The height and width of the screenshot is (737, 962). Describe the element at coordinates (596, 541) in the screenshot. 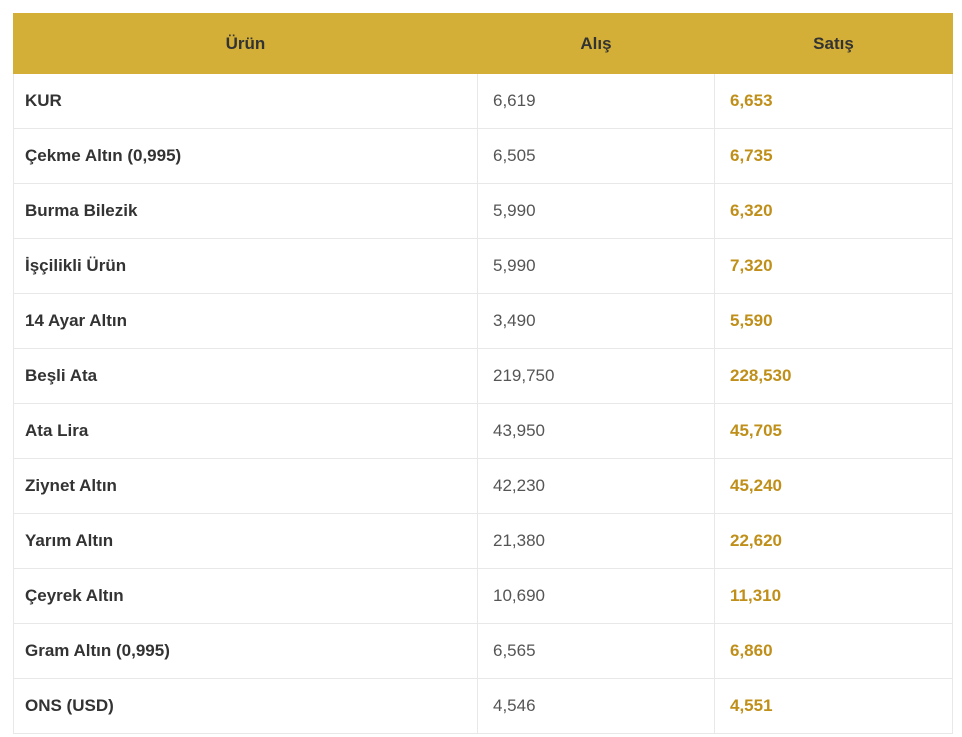

I see `buy-price: 21,380` at that location.